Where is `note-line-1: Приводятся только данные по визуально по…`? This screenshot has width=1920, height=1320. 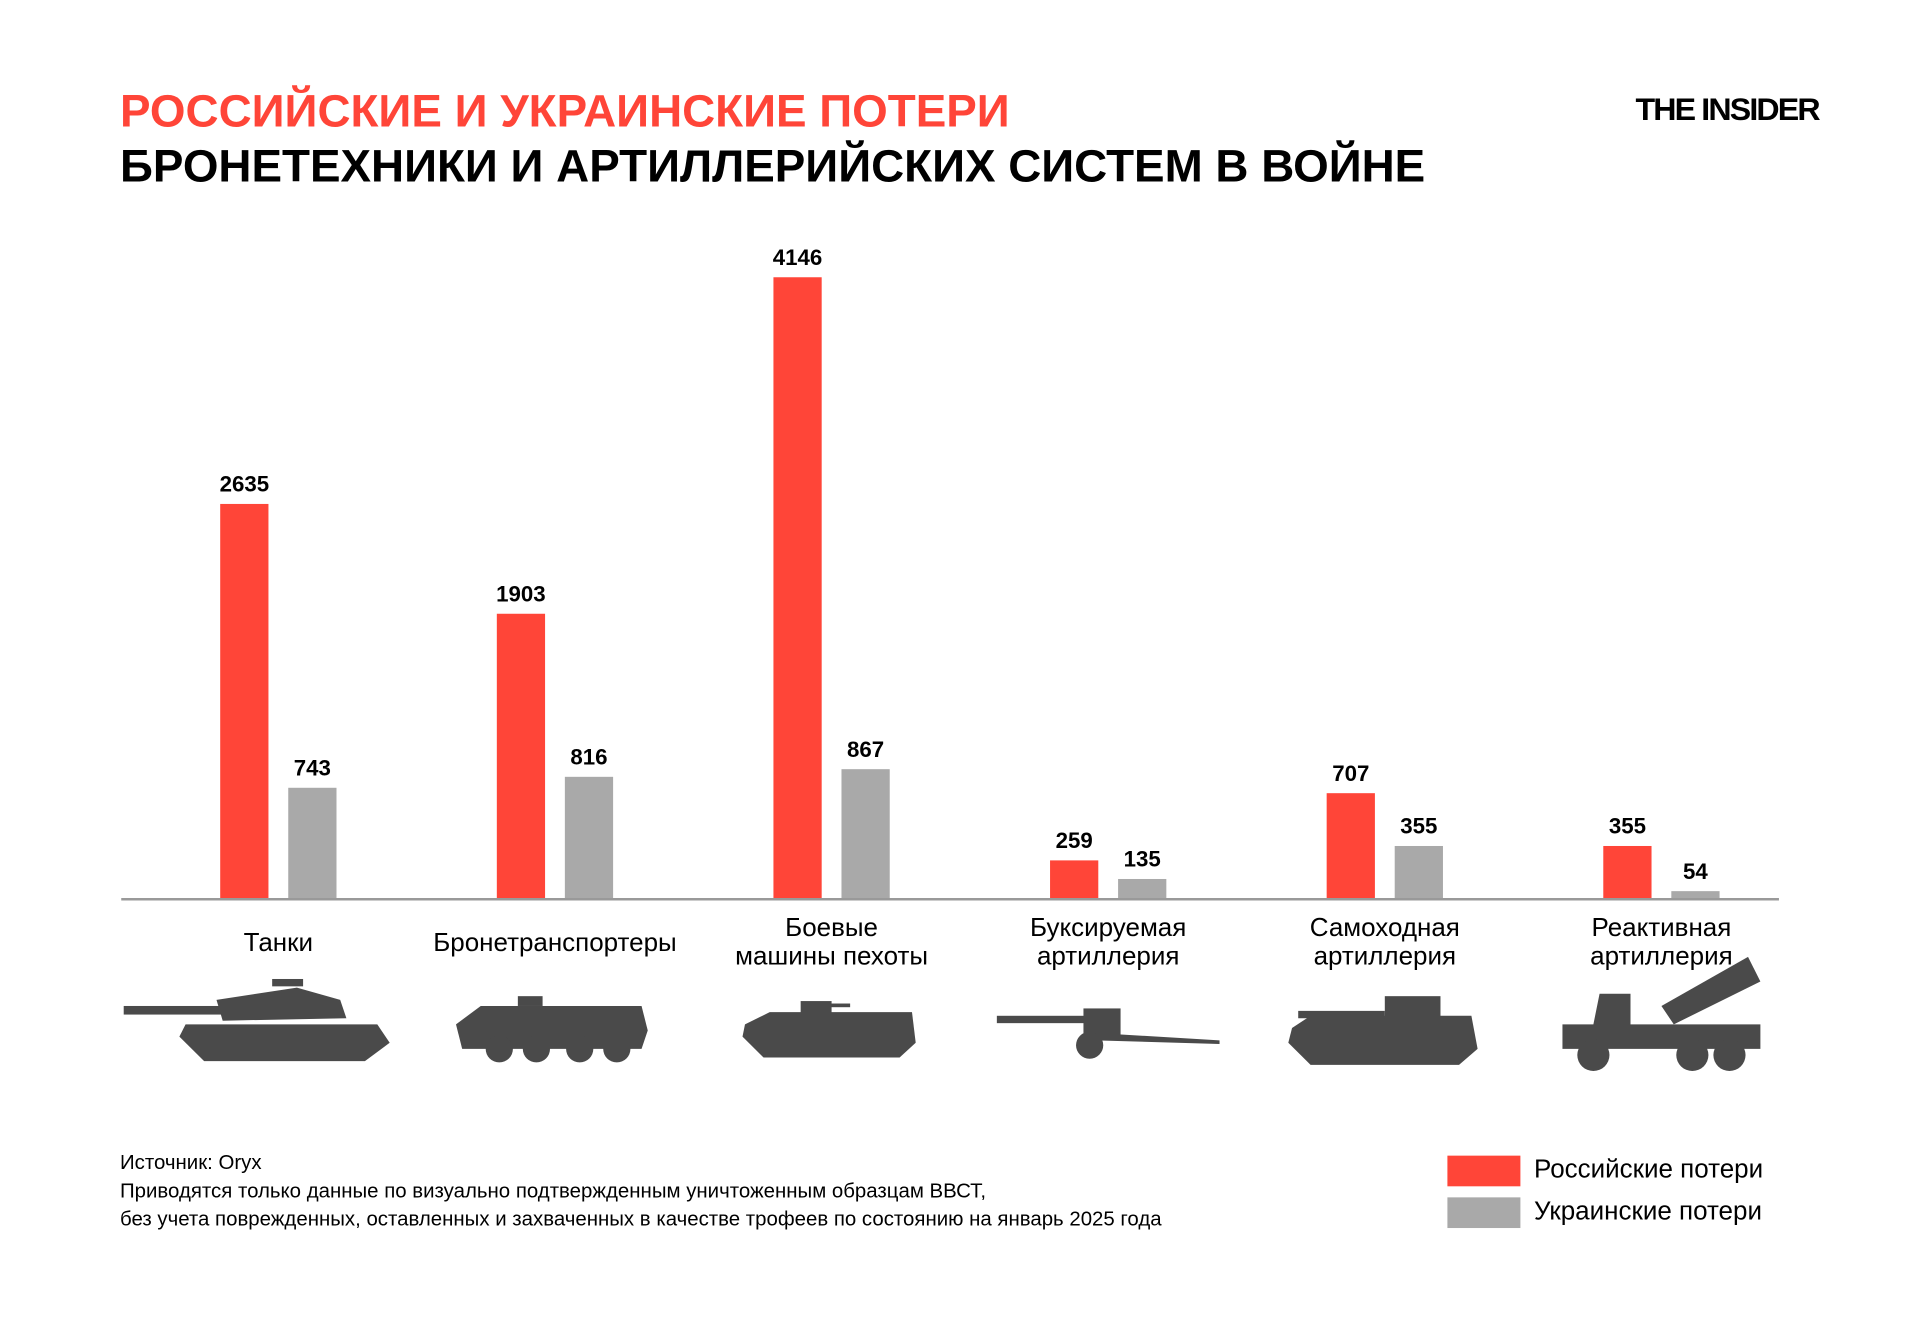 note-line-1: Приводятся только данные по визуально по… is located at coordinates (553, 1191).